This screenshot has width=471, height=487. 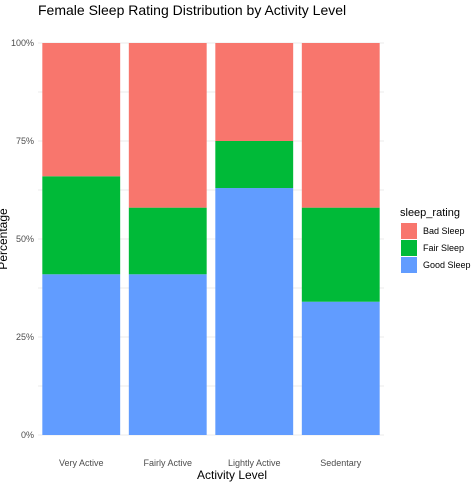 I want to click on legend-items: Bad Sleep Fair Sleep Good Sleep, so click(x=436, y=248).